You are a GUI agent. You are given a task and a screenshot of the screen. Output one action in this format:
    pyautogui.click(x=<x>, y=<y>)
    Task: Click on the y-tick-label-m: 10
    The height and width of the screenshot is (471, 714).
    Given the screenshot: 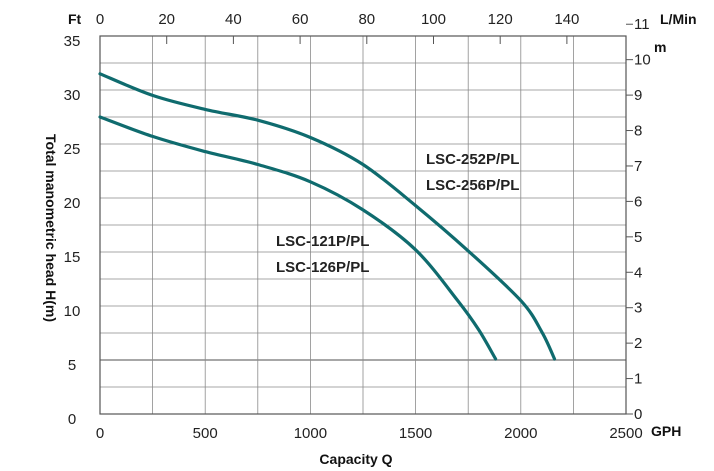 What is the action you would take?
    pyautogui.click(x=642, y=60)
    